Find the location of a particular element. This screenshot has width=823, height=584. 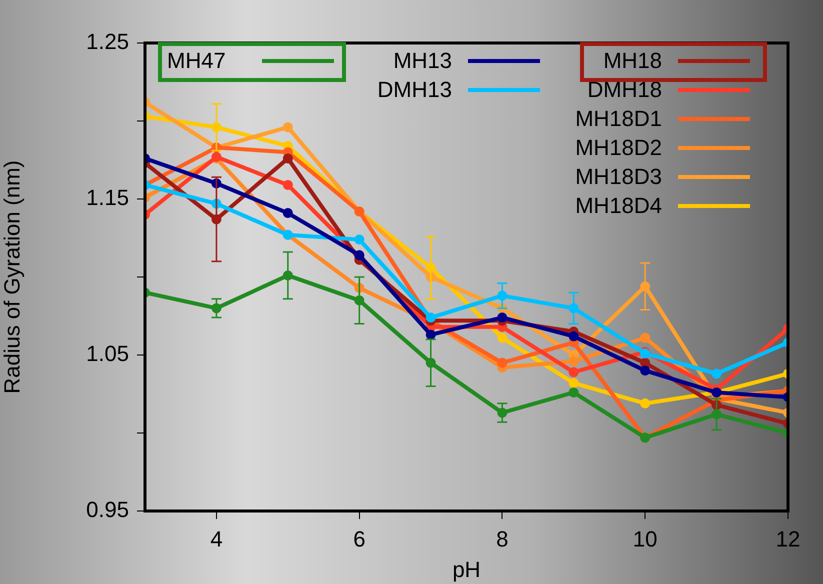

legend-label: MH13 is located at coordinates (422, 61).